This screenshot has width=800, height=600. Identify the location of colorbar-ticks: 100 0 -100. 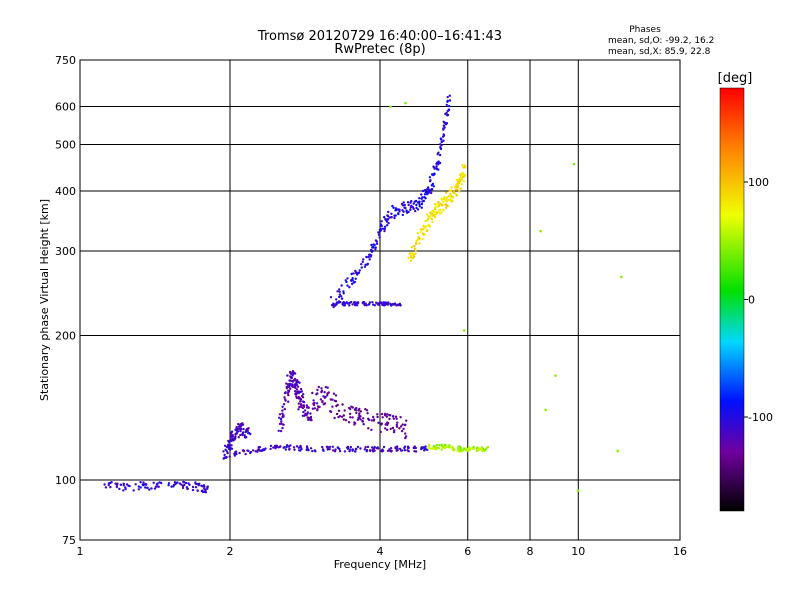
(758, 300).